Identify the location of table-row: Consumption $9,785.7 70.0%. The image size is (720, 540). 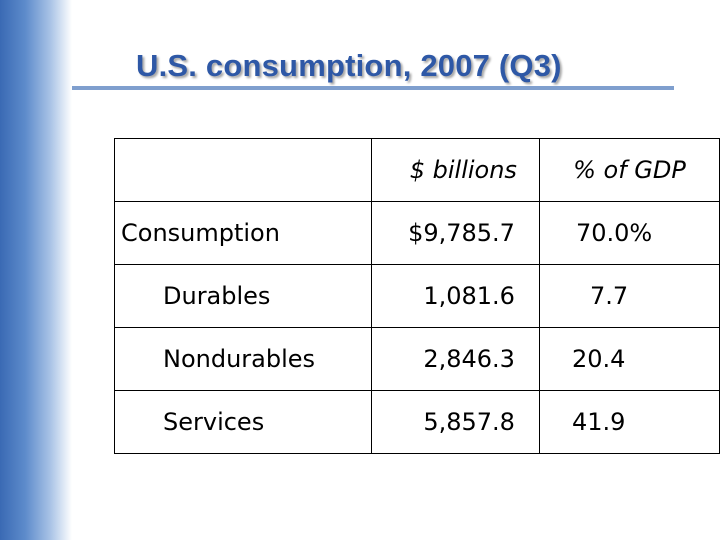
(416, 233).